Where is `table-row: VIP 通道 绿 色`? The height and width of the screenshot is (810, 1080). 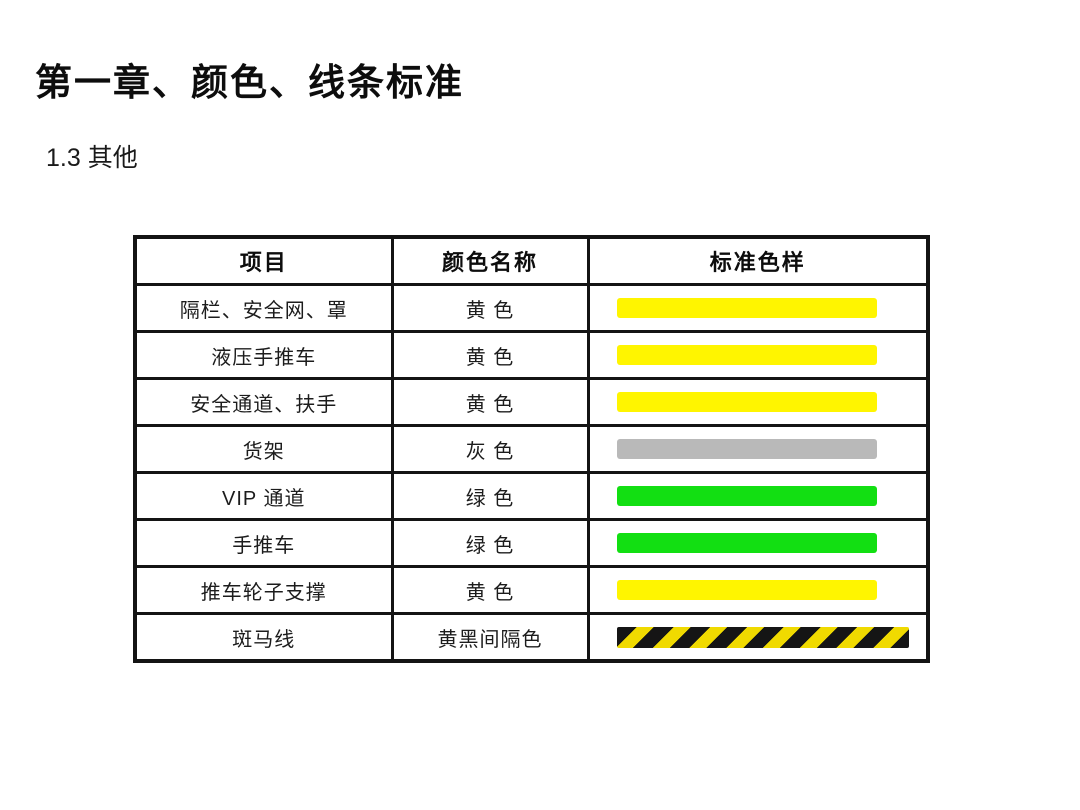
table-row: VIP 通道 绿 色 is located at coordinates (531, 496).